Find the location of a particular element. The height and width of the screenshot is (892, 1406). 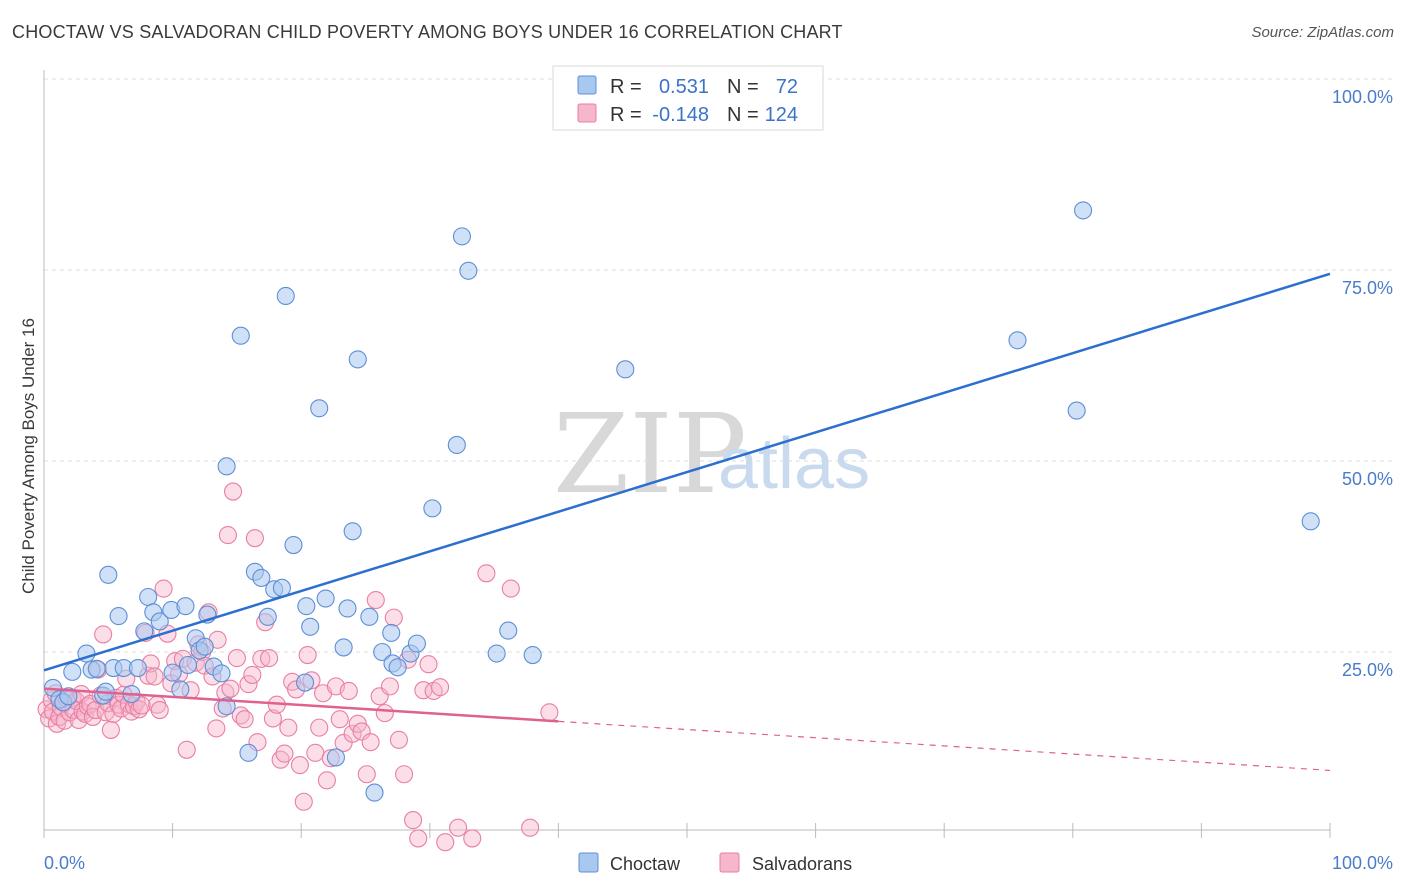

y-axis-label: Child Poverty Among Boys Under 16 is located at coordinates (28, 456).